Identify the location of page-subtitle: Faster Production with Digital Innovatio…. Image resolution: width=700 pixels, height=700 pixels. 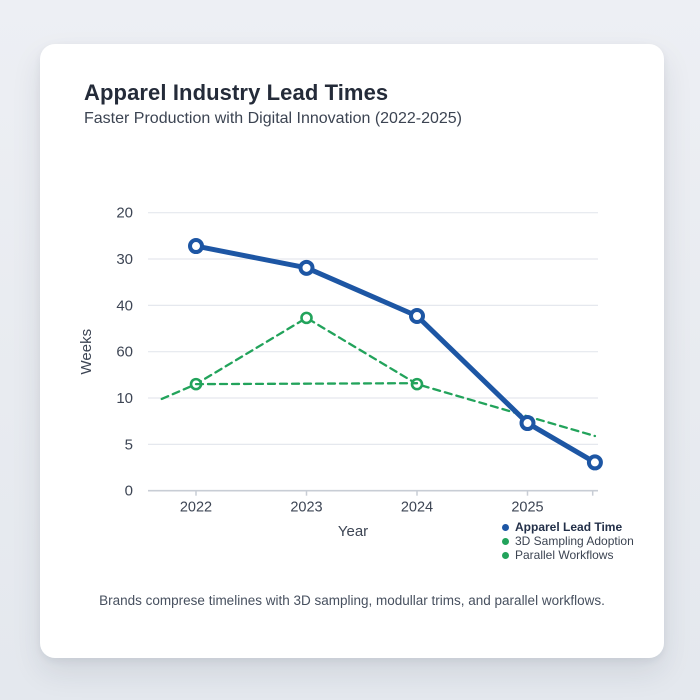
(273, 118).